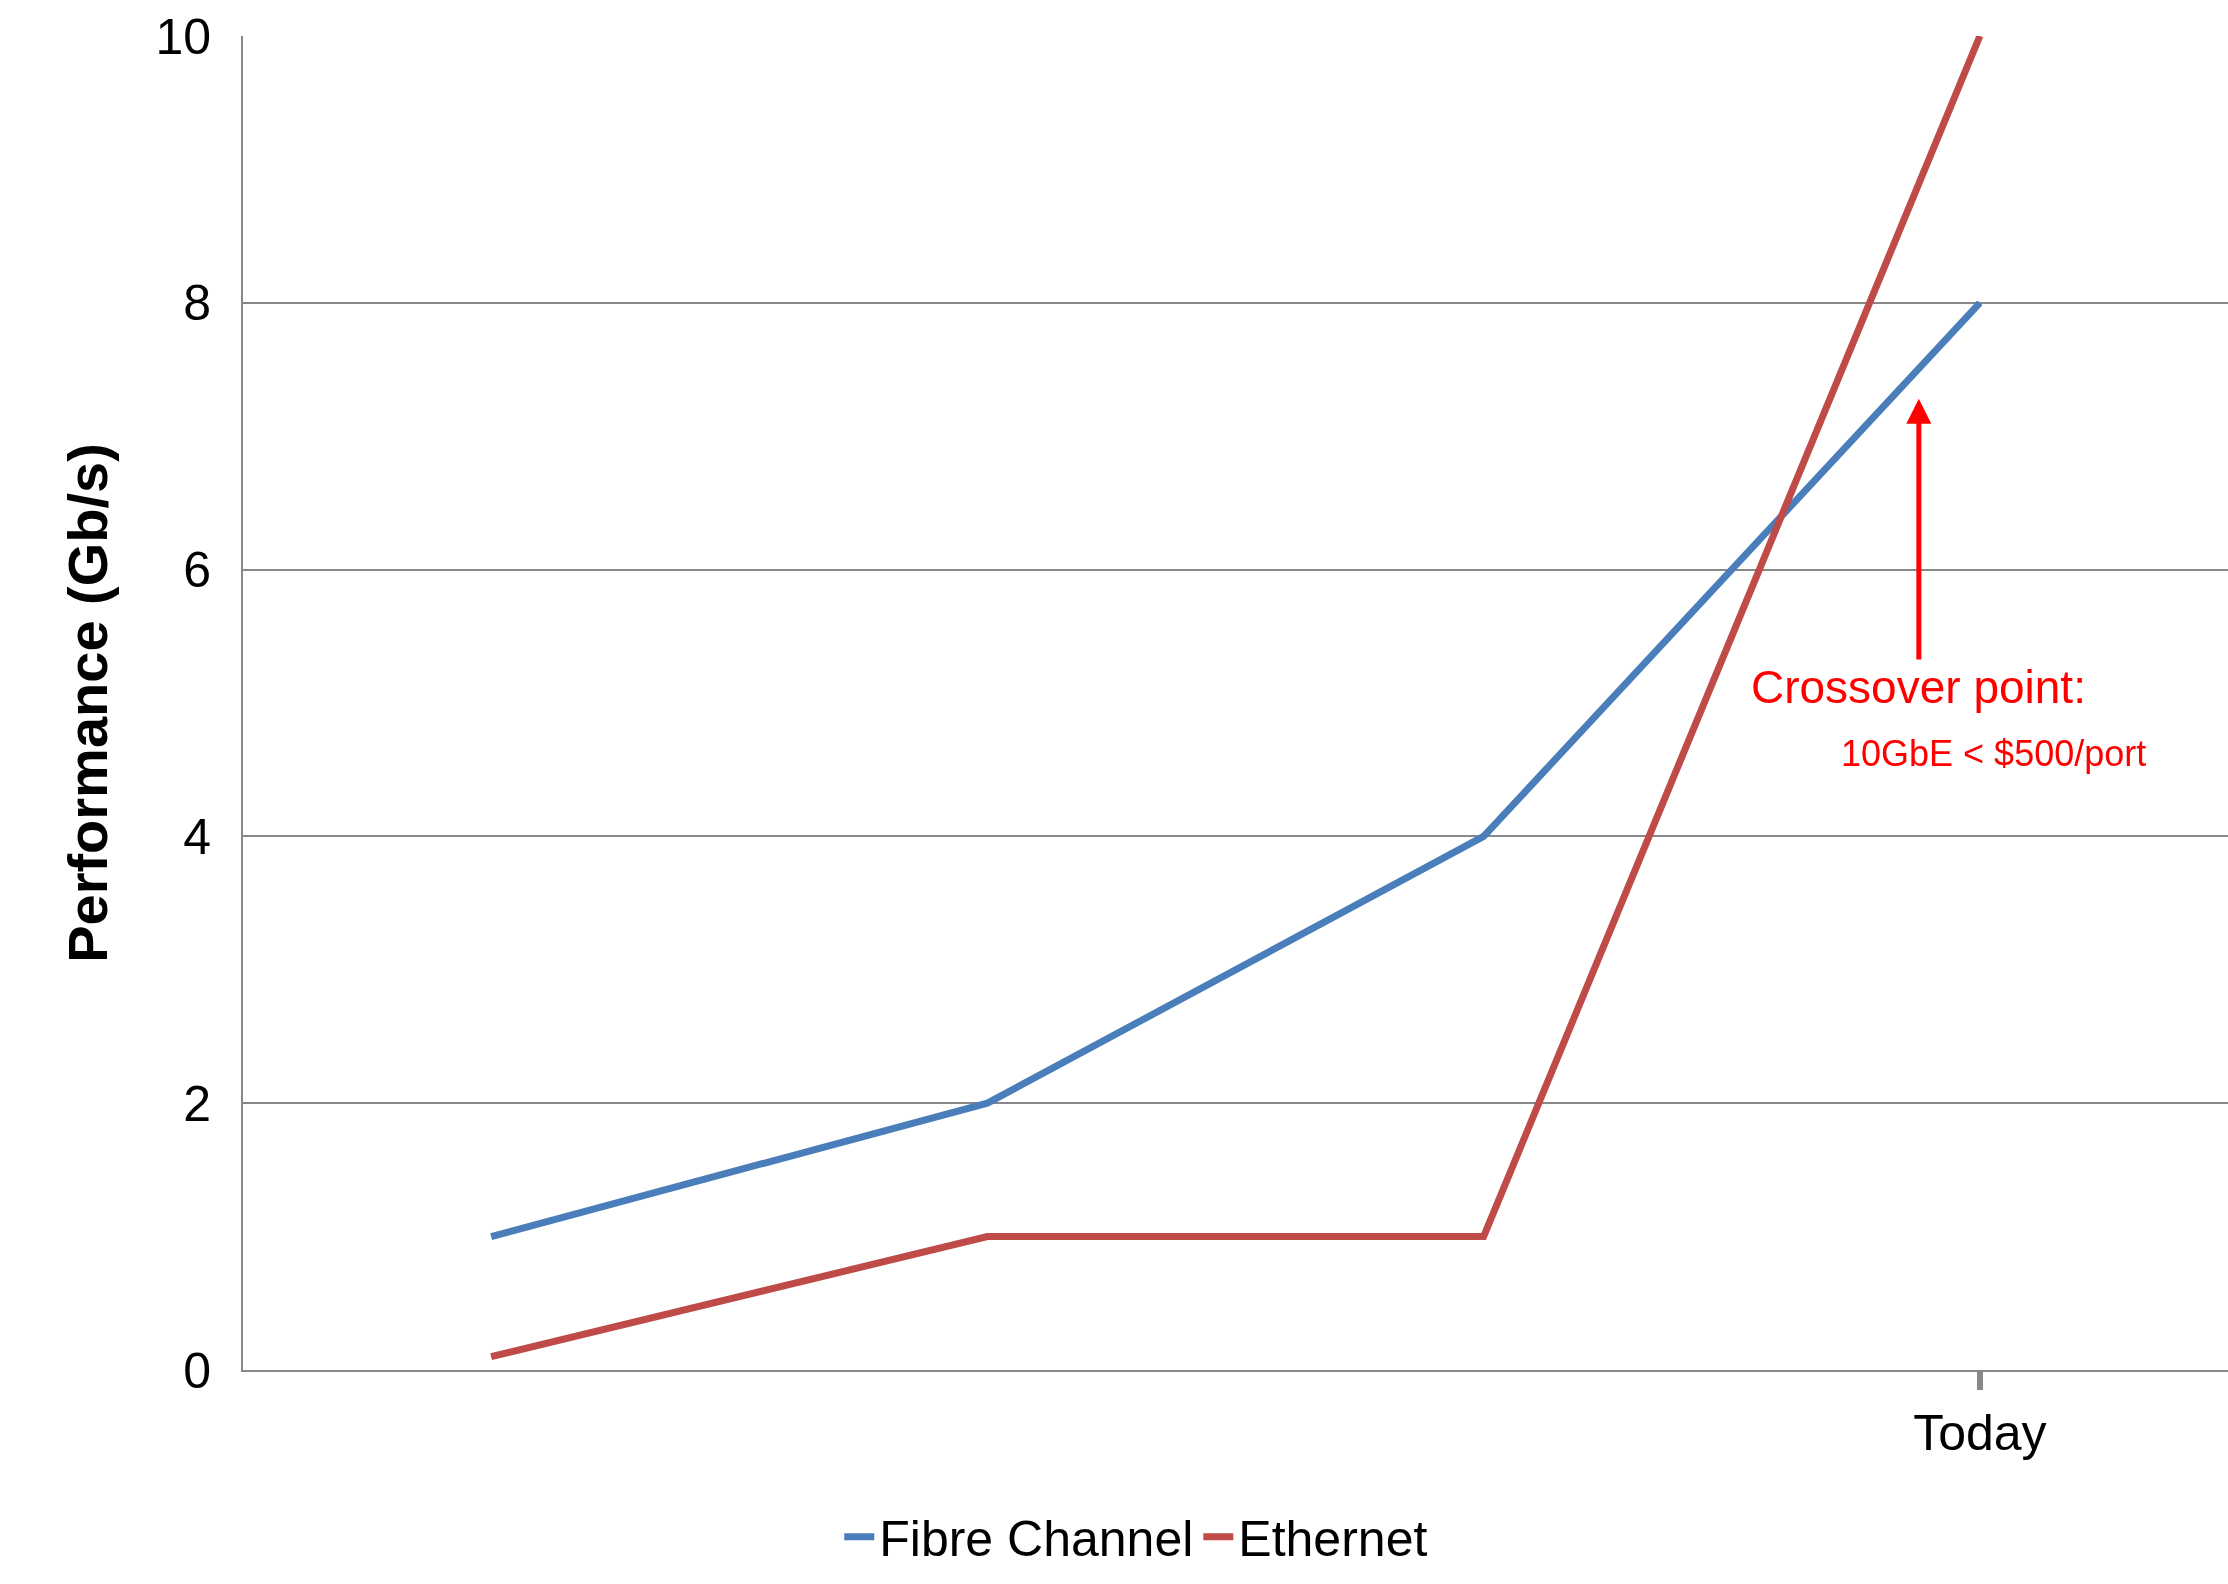  Describe the element at coordinates (197, 836) in the screenshot. I see `y-tick-label: 4` at that location.